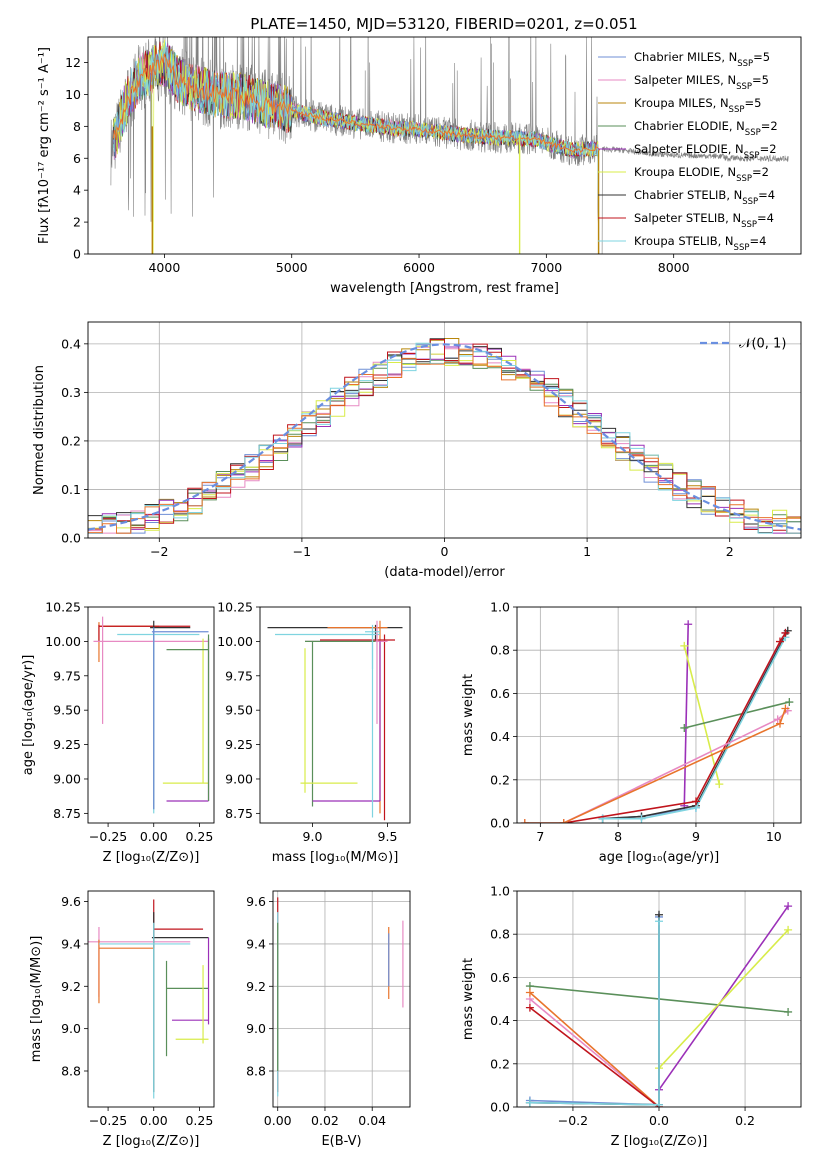  What do you see at coordinates (701, 174) in the screenshot?
I see `legend-entry: Kroupa ELODIE, NSSP=2` at bounding box center [701, 174].